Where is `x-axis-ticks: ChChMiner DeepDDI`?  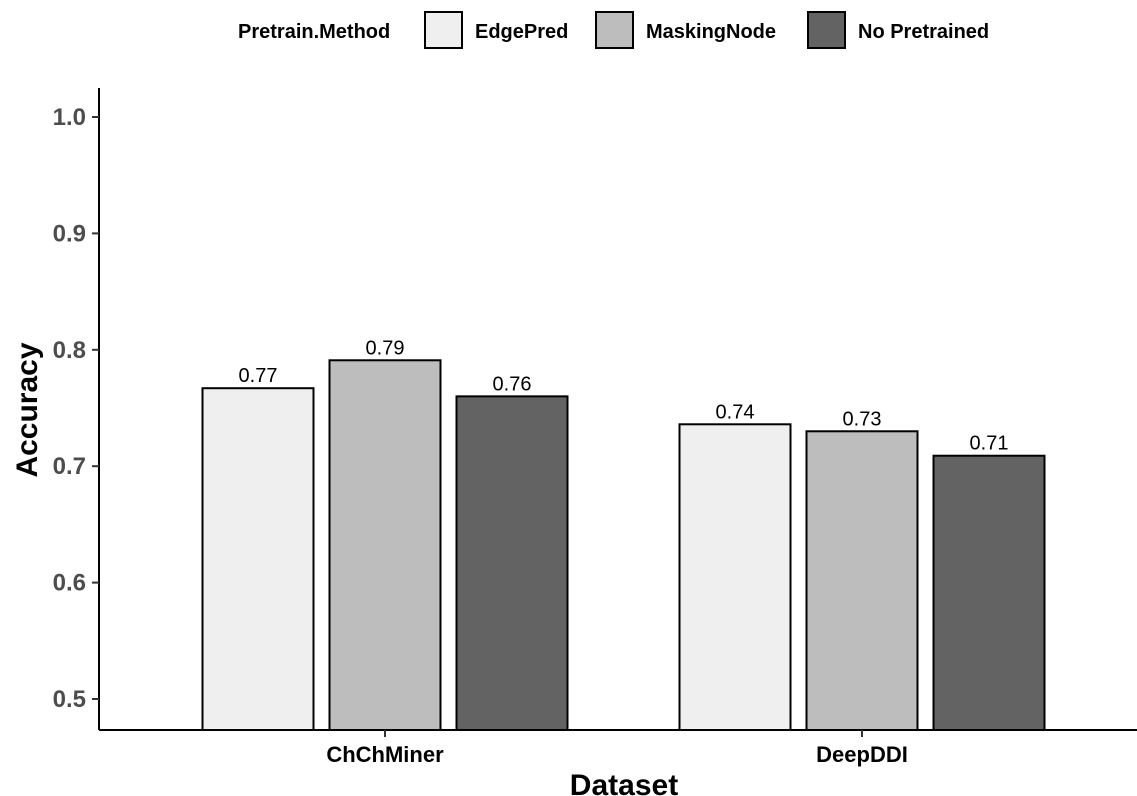
x-axis-ticks: ChChMiner DeepDDI is located at coordinates (617, 748).